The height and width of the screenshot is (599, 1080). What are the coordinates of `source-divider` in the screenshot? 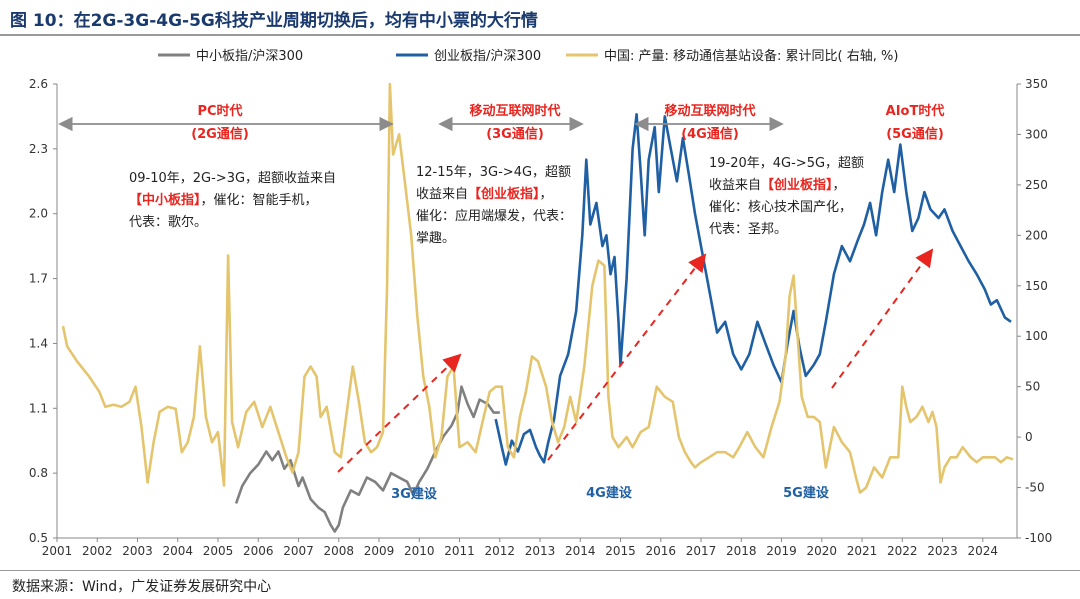 It's located at (540, 570).